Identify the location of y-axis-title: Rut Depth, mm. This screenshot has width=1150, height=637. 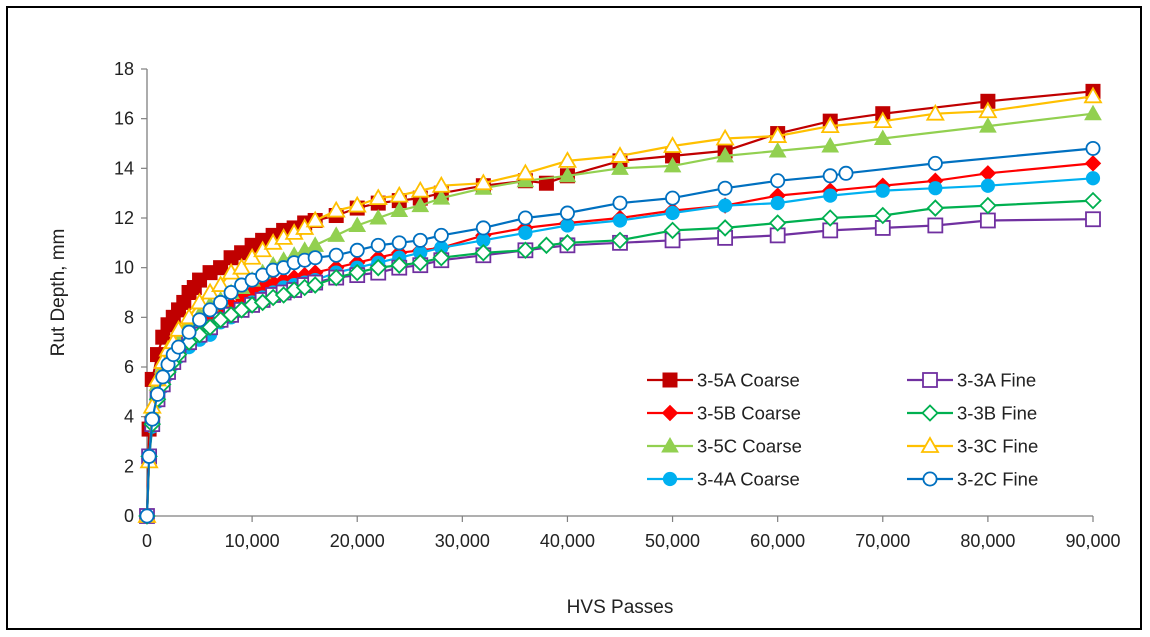
(58, 293).